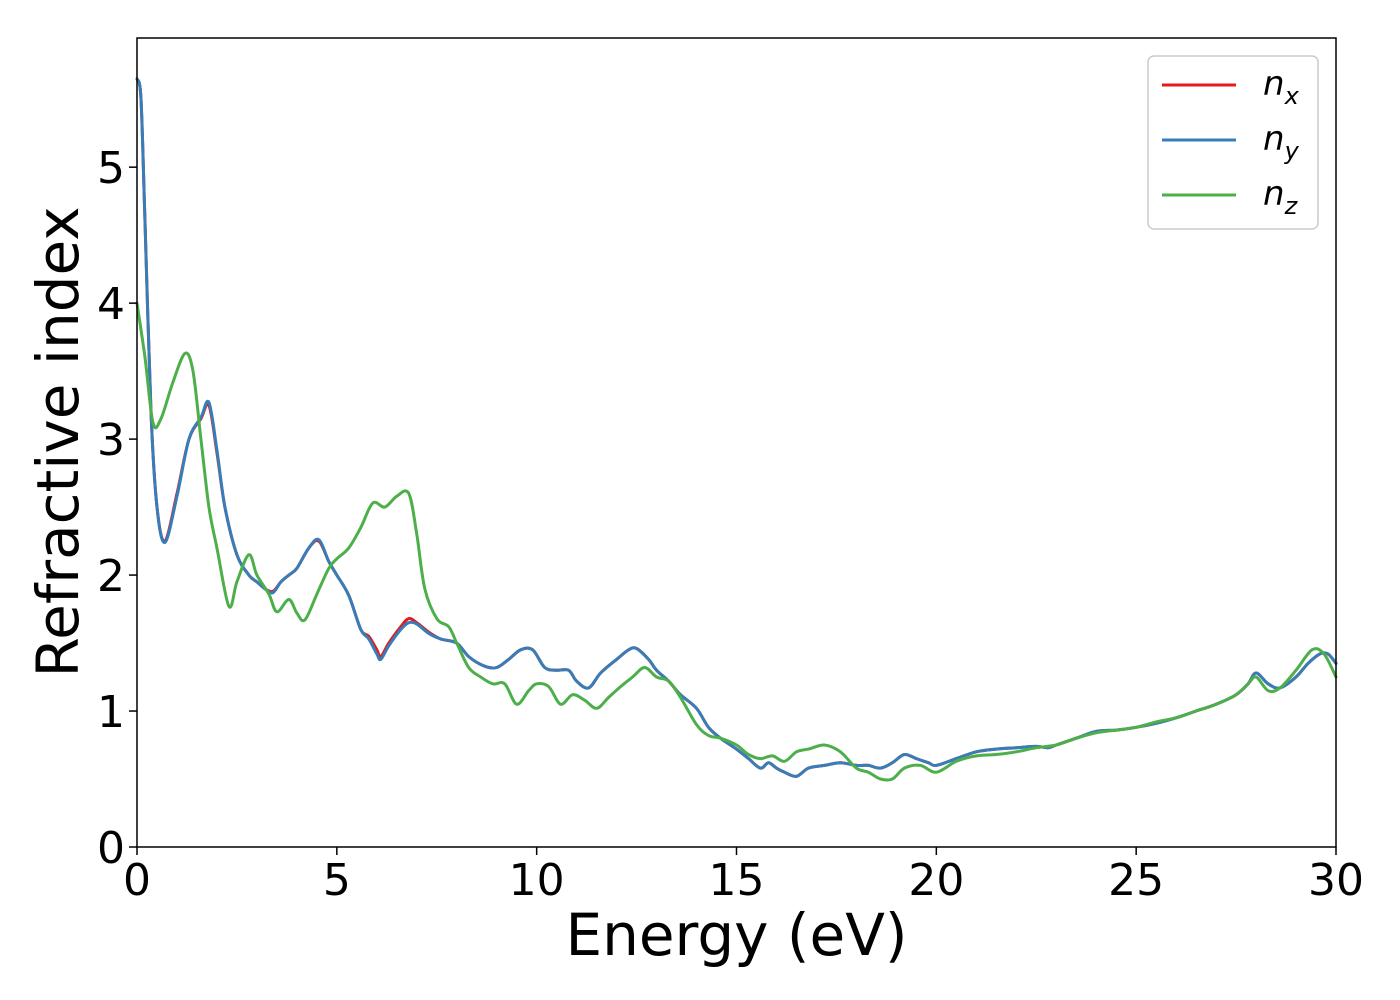 The height and width of the screenshot is (1000, 1400). Describe the element at coordinates (337, 880) in the screenshot. I see `x-tick-label: 5` at that location.